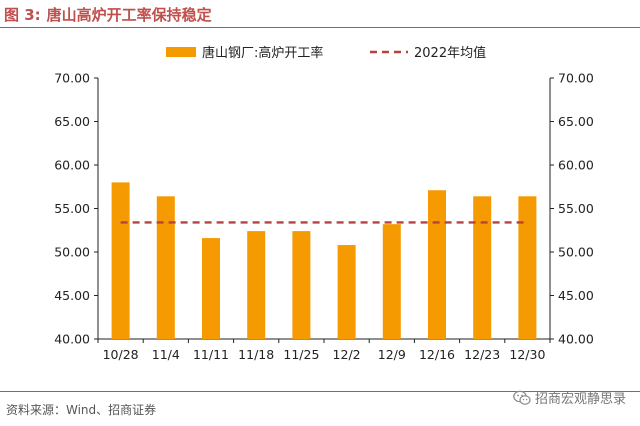  Describe the element at coordinates (522, 397) in the screenshot. I see `wechat-icon` at that location.